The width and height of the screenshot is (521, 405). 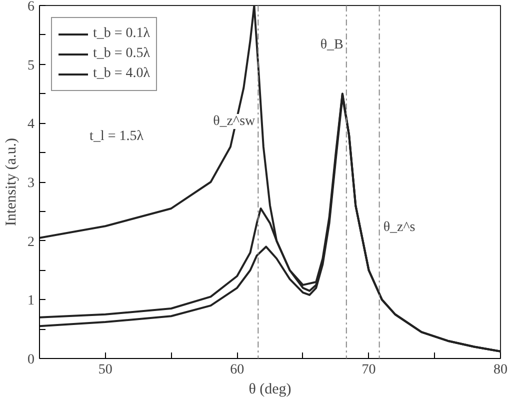 I want to click on y-tick-label: 6, so click(x=31, y=7).